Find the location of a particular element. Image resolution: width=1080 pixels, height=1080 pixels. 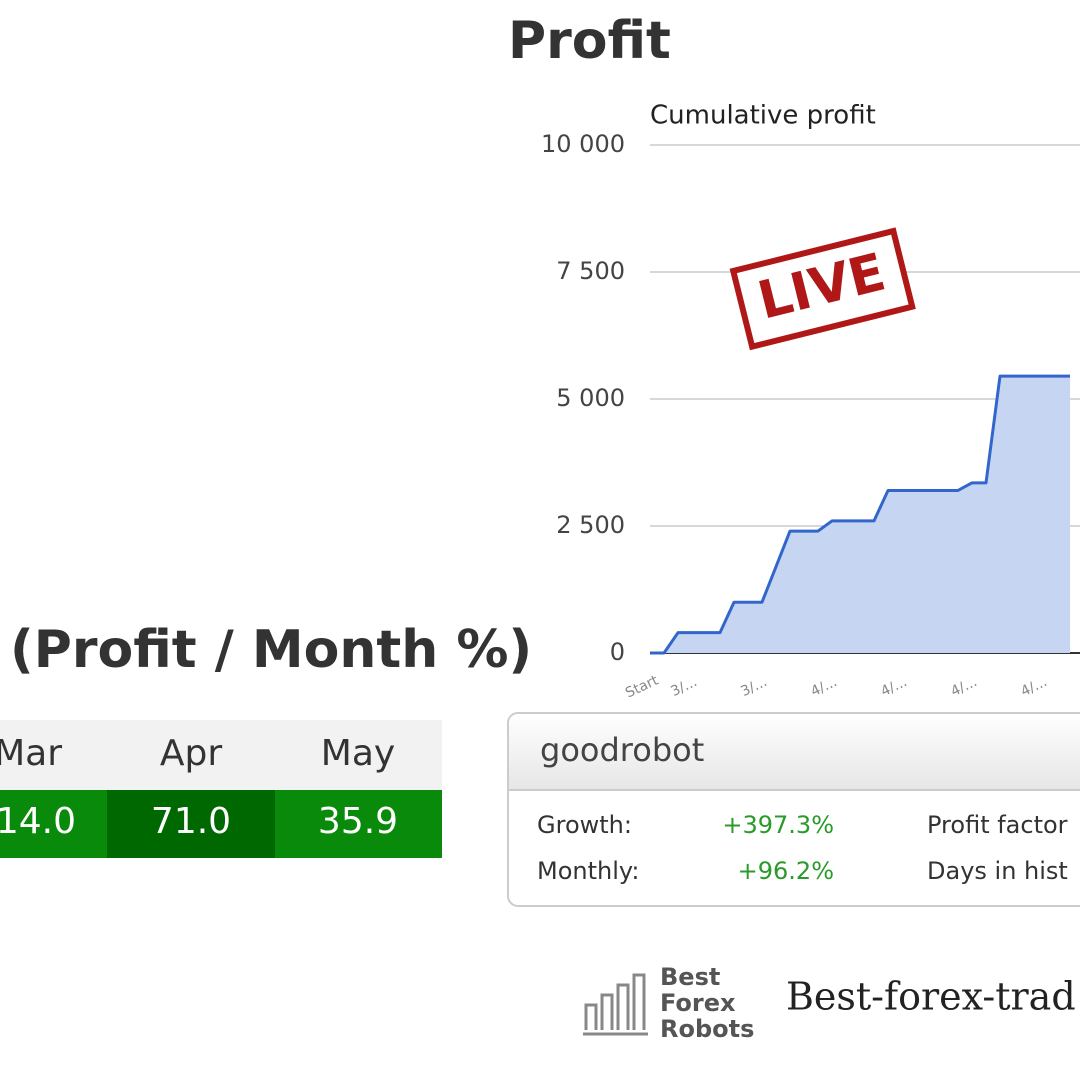

area is located at coordinates (860, 514).